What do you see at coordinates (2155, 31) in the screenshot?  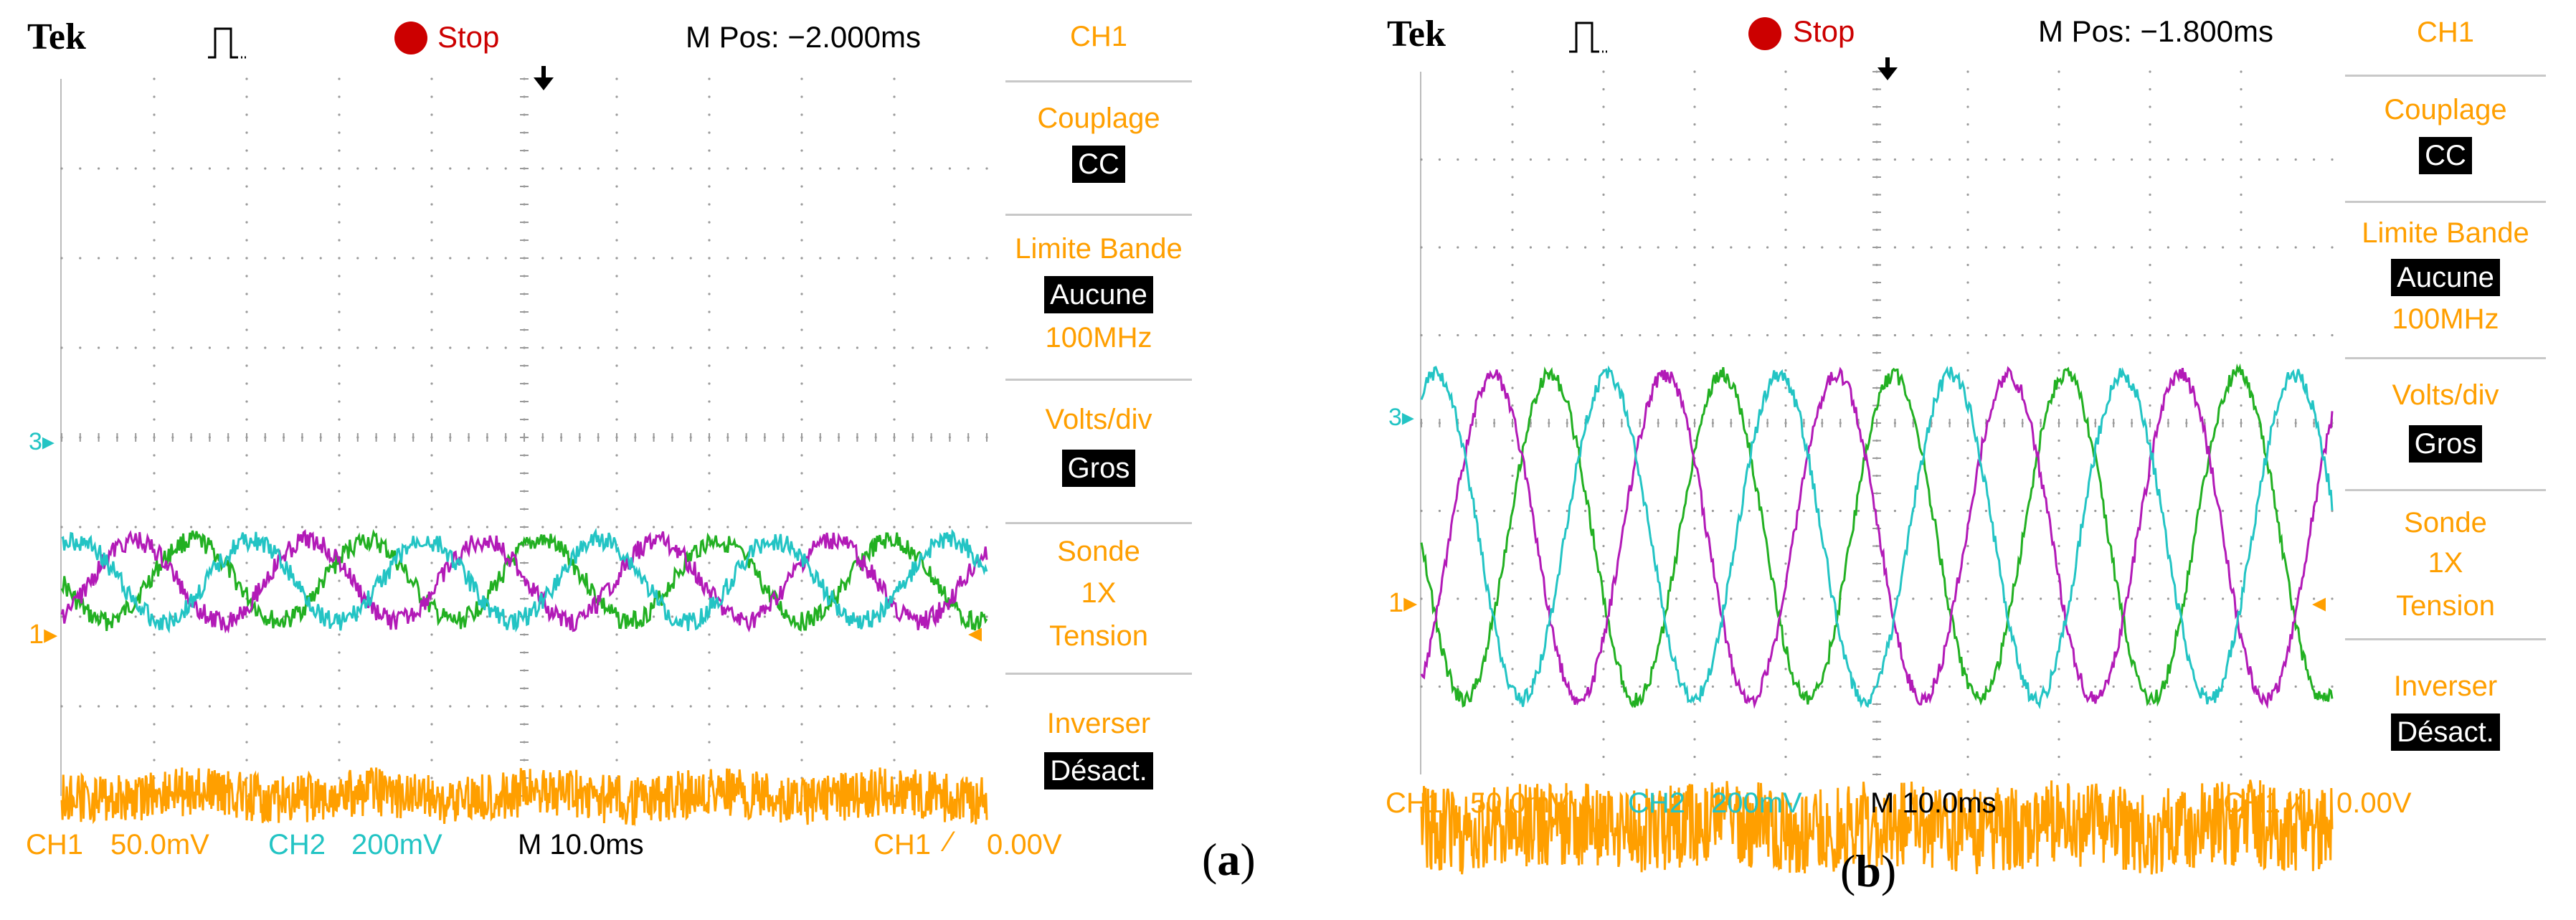 I see `m-pos-readout: M Pos: −1.800ms` at bounding box center [2155, 31].